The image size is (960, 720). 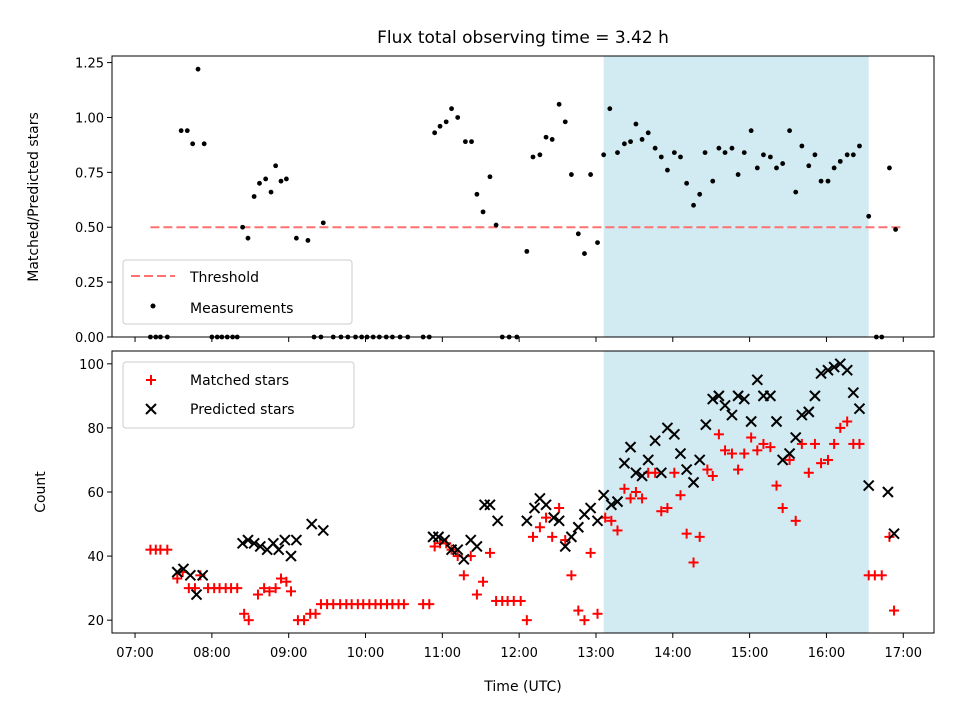 I want to click on legend-measurements-label: Measurements, so click(x=241, y=309).